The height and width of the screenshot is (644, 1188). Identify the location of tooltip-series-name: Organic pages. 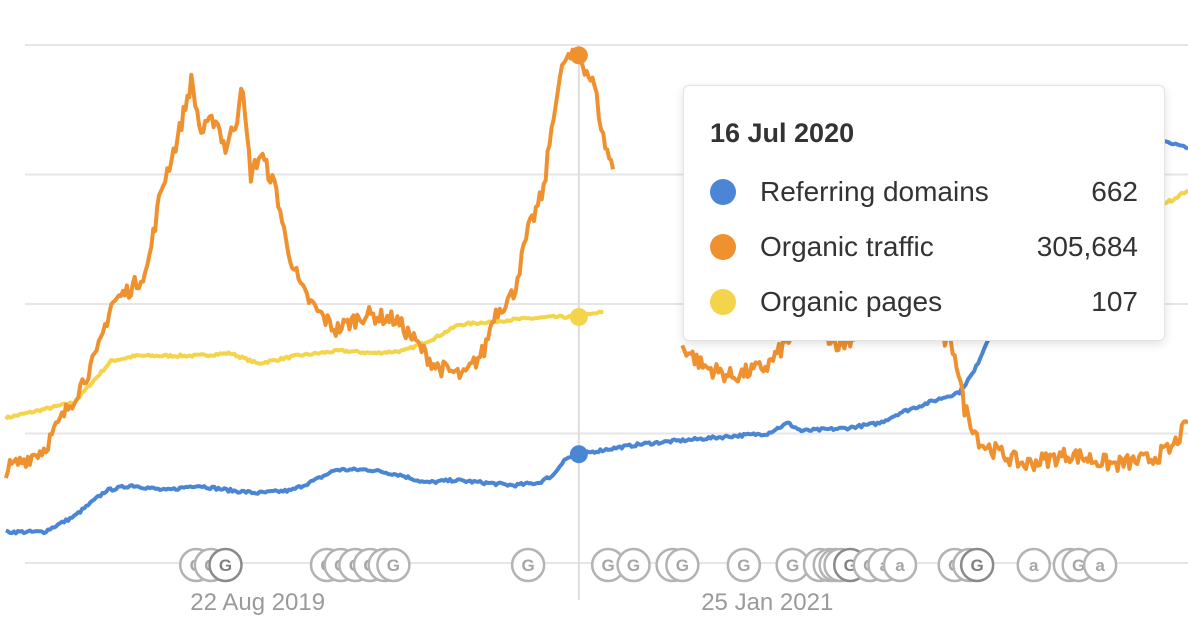
(851, 301).